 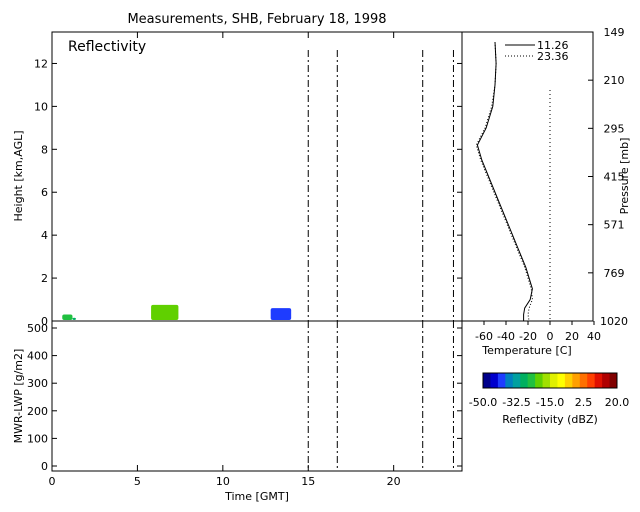 I want to click on sounding-legend: 11.26 23.36, so click(x=537, y=51).